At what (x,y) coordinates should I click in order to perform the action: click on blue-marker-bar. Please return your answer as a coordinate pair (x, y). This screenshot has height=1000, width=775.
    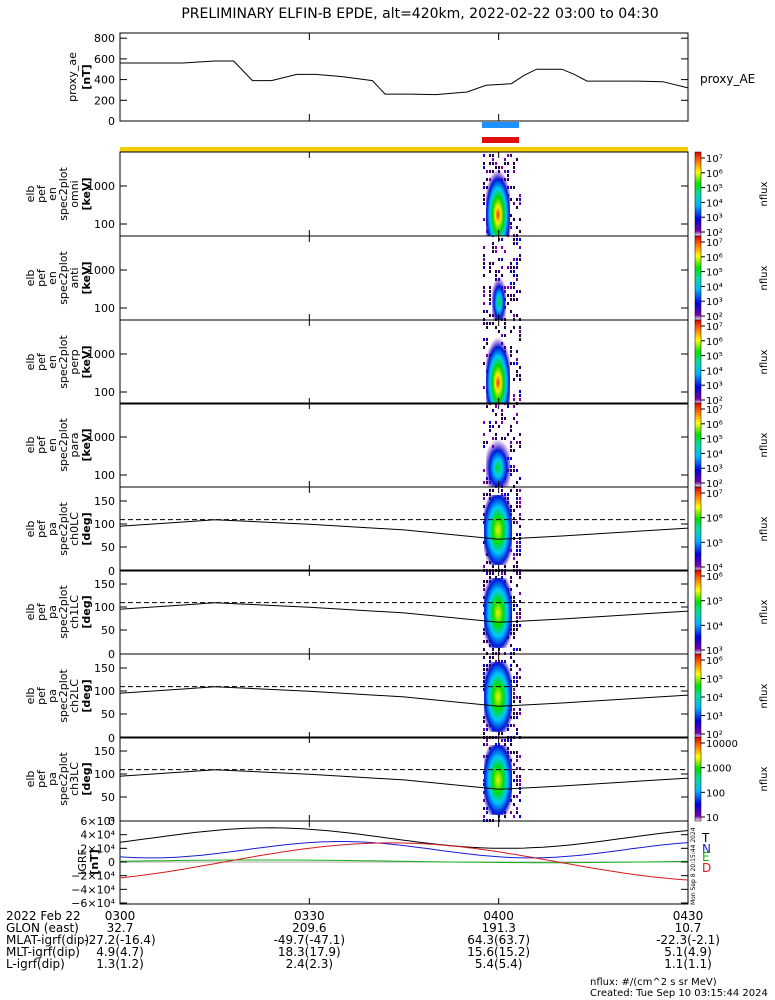
    Looking at the image, I should click on (500, 125).